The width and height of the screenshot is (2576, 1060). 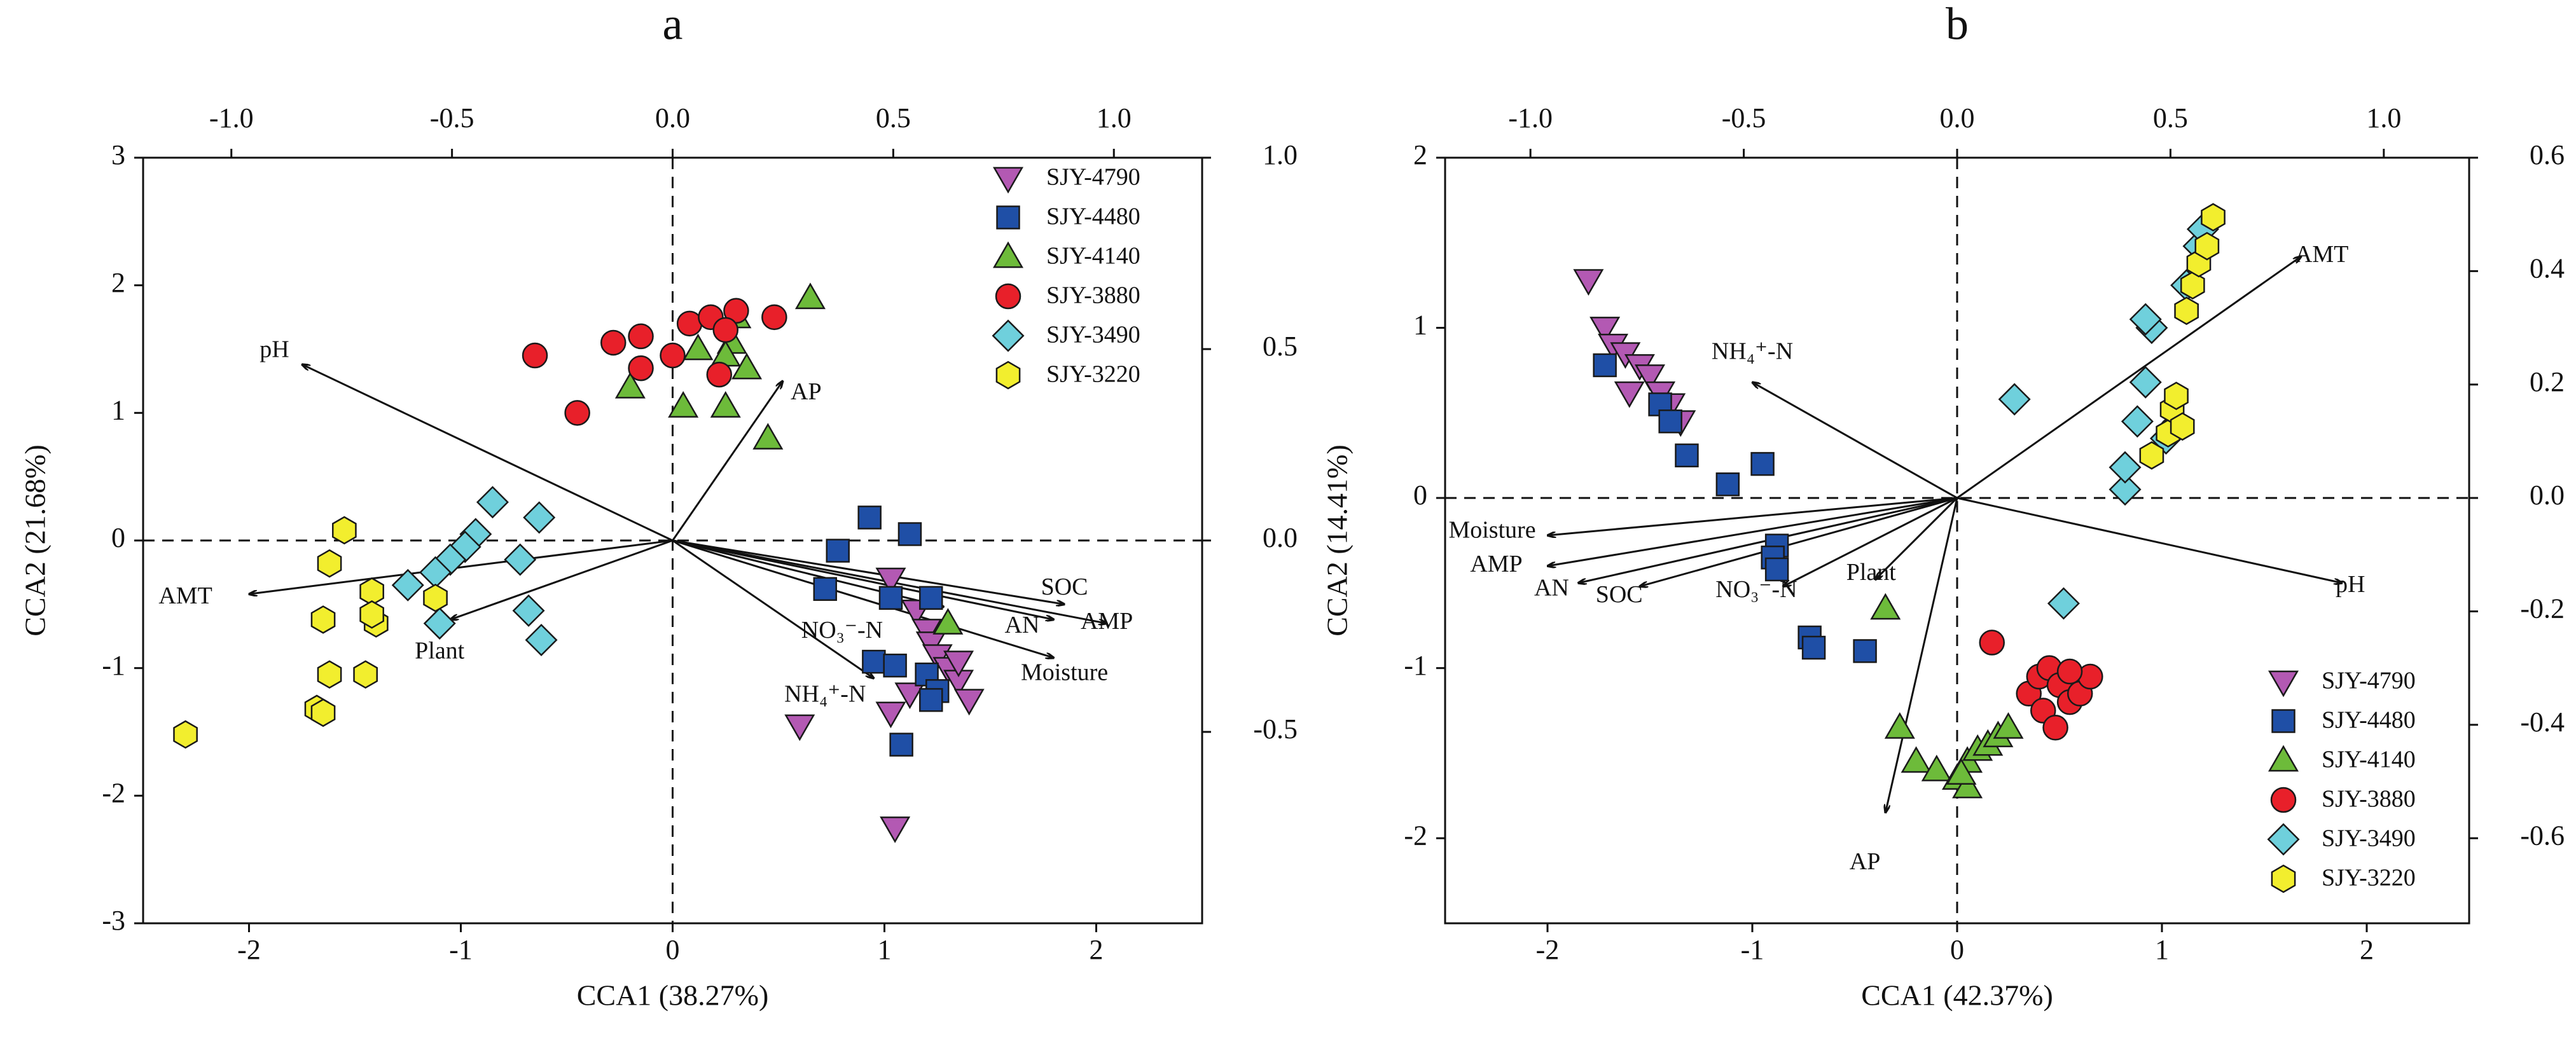 I want to click on right-tick-label: 0.0, so click(x=2547, y=495).